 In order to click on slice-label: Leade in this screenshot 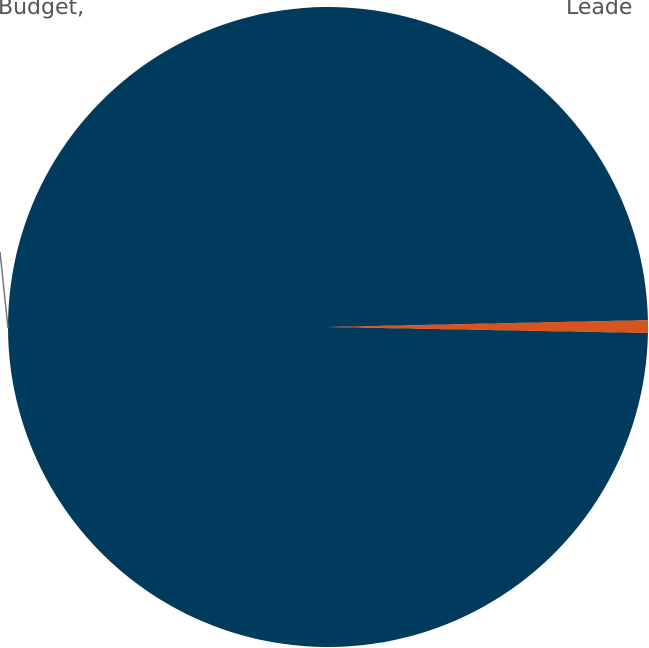, I will do `click(599, 10)`.